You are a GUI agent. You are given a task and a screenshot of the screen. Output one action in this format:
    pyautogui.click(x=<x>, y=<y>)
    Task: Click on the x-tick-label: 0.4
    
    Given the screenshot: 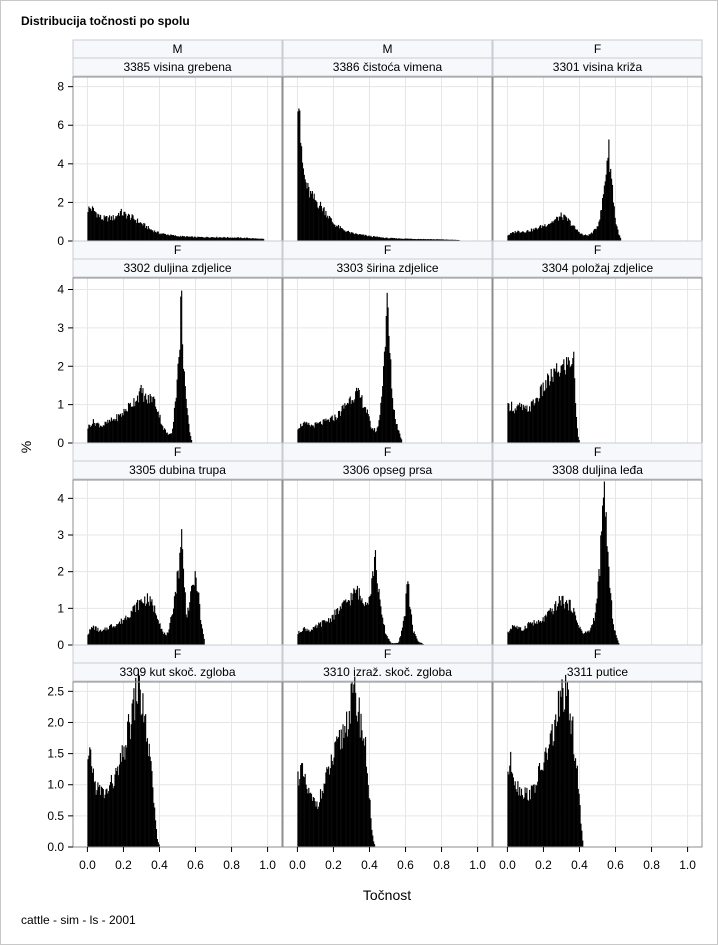 What is the action you would take?
    pyautogui.click(x=579, y=865)
    